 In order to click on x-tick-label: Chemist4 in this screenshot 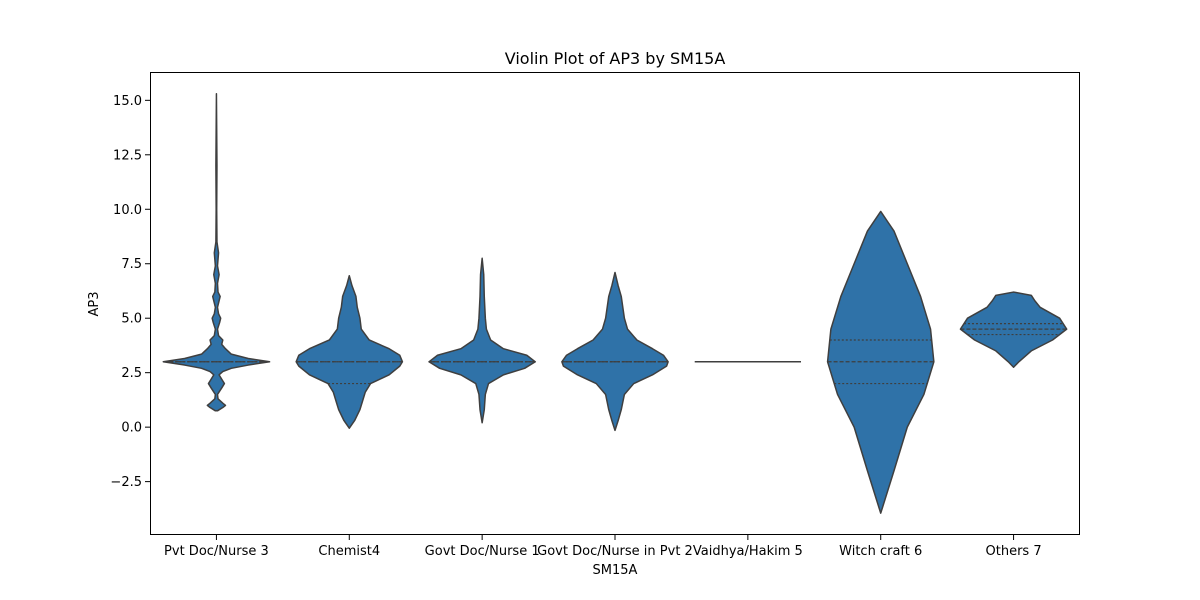, I will do `click(349, 551)`.